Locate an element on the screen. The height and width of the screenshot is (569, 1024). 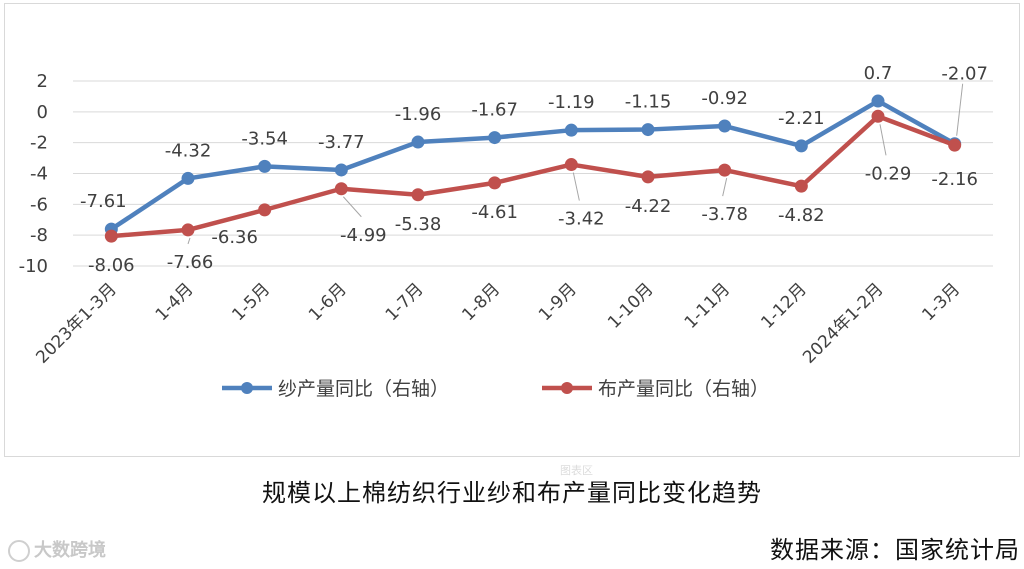
data-label: -1.19 is located at coordinates (571, 102).